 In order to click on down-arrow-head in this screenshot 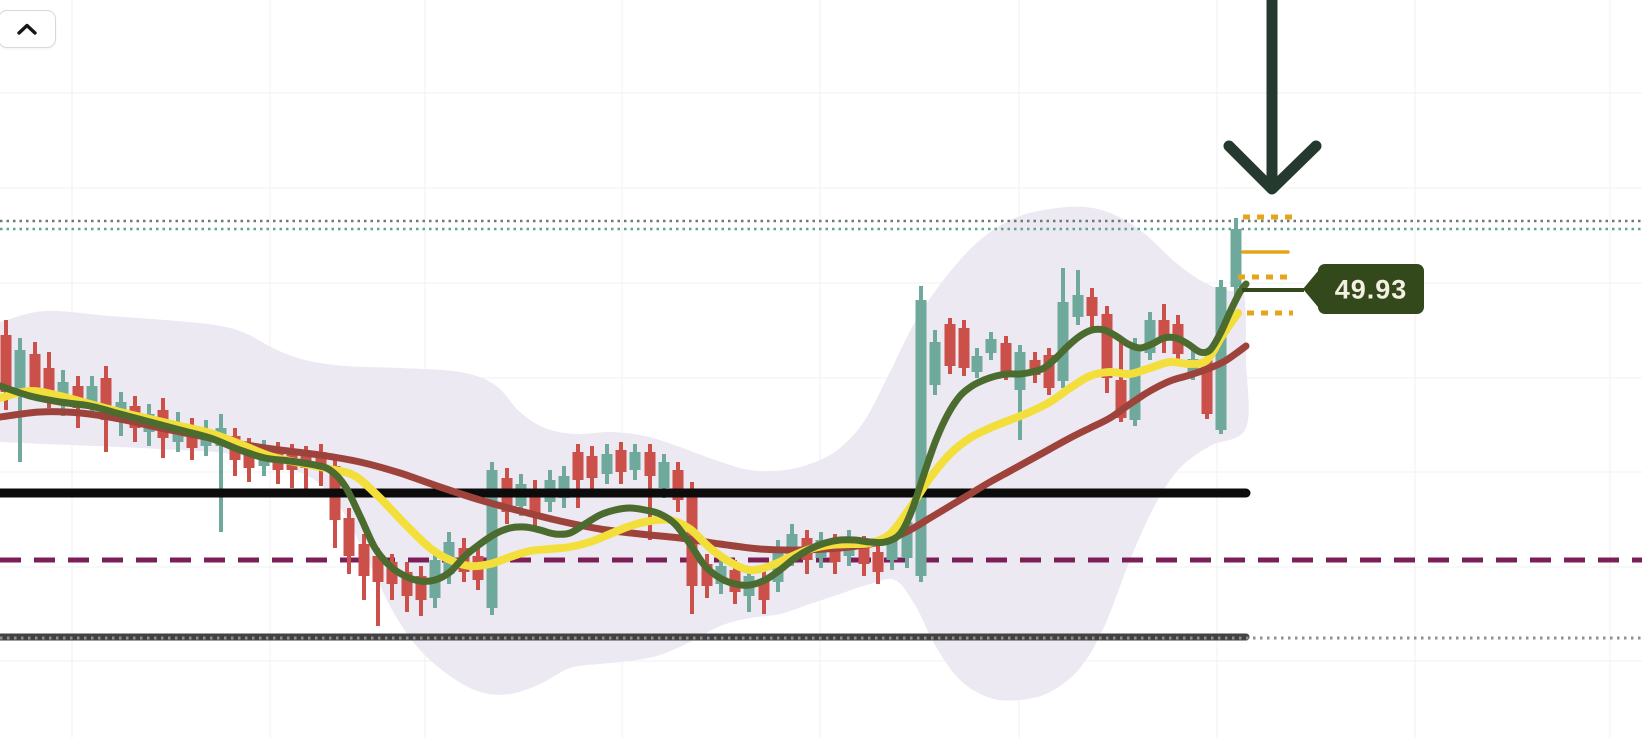, I will do `click(1272, 167)`.